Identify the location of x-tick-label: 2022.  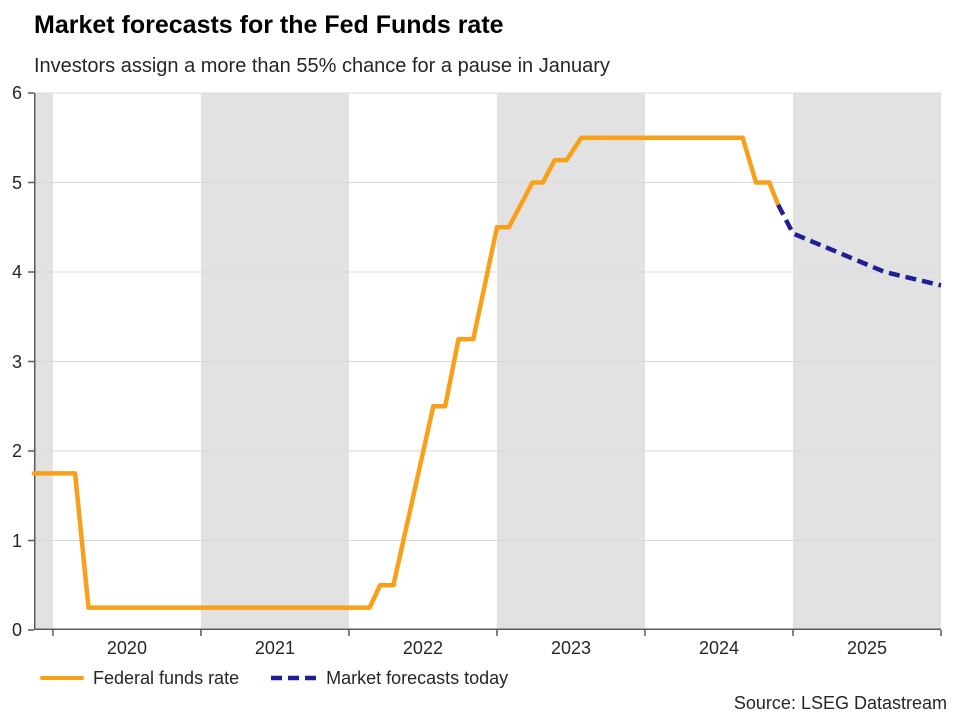
(422, 648).